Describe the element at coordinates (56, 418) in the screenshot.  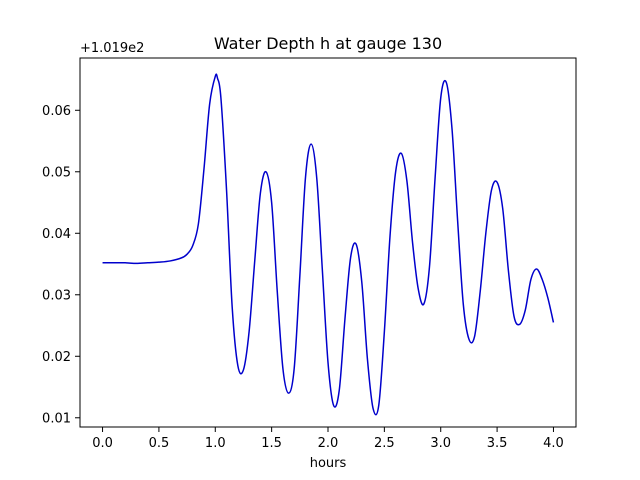
I see `y-tick-label: 0.01` at that location.